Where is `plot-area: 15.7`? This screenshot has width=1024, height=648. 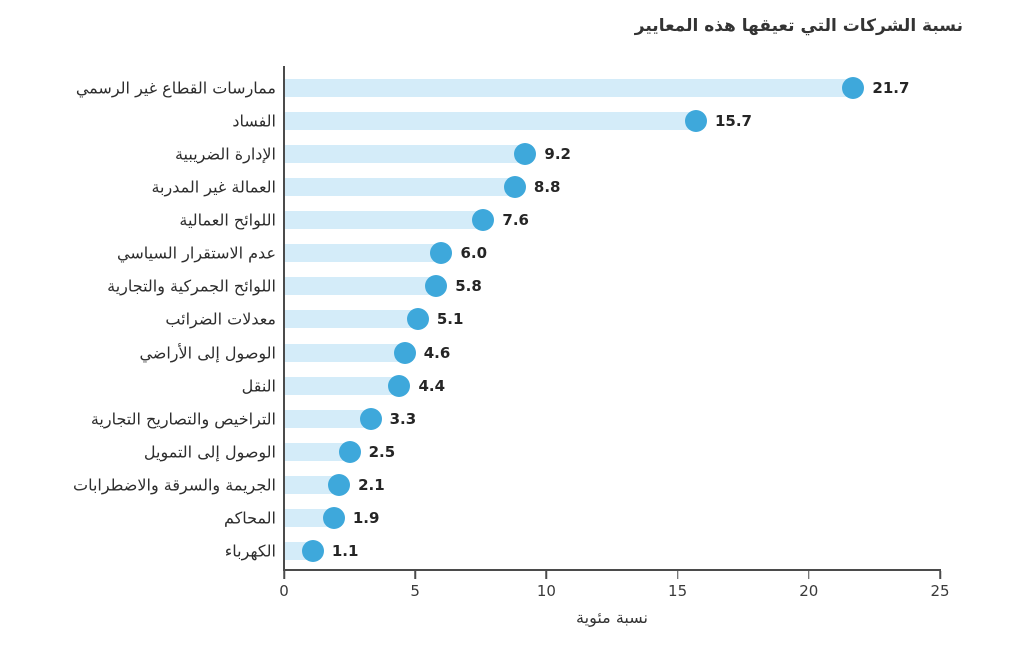
plot-area: 15.7 is located at coordinates (612, 121).